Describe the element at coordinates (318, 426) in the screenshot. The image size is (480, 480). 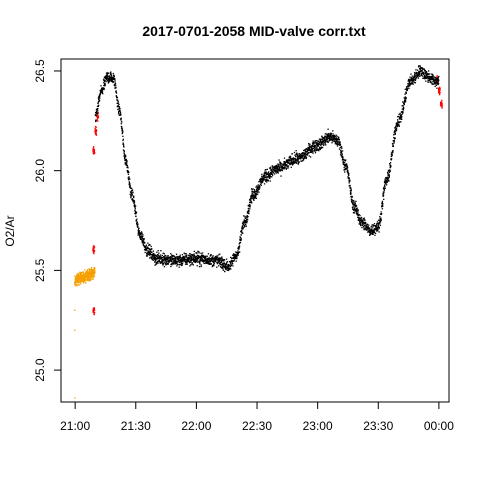
I see `x-tick-label: 23:00` at that location.